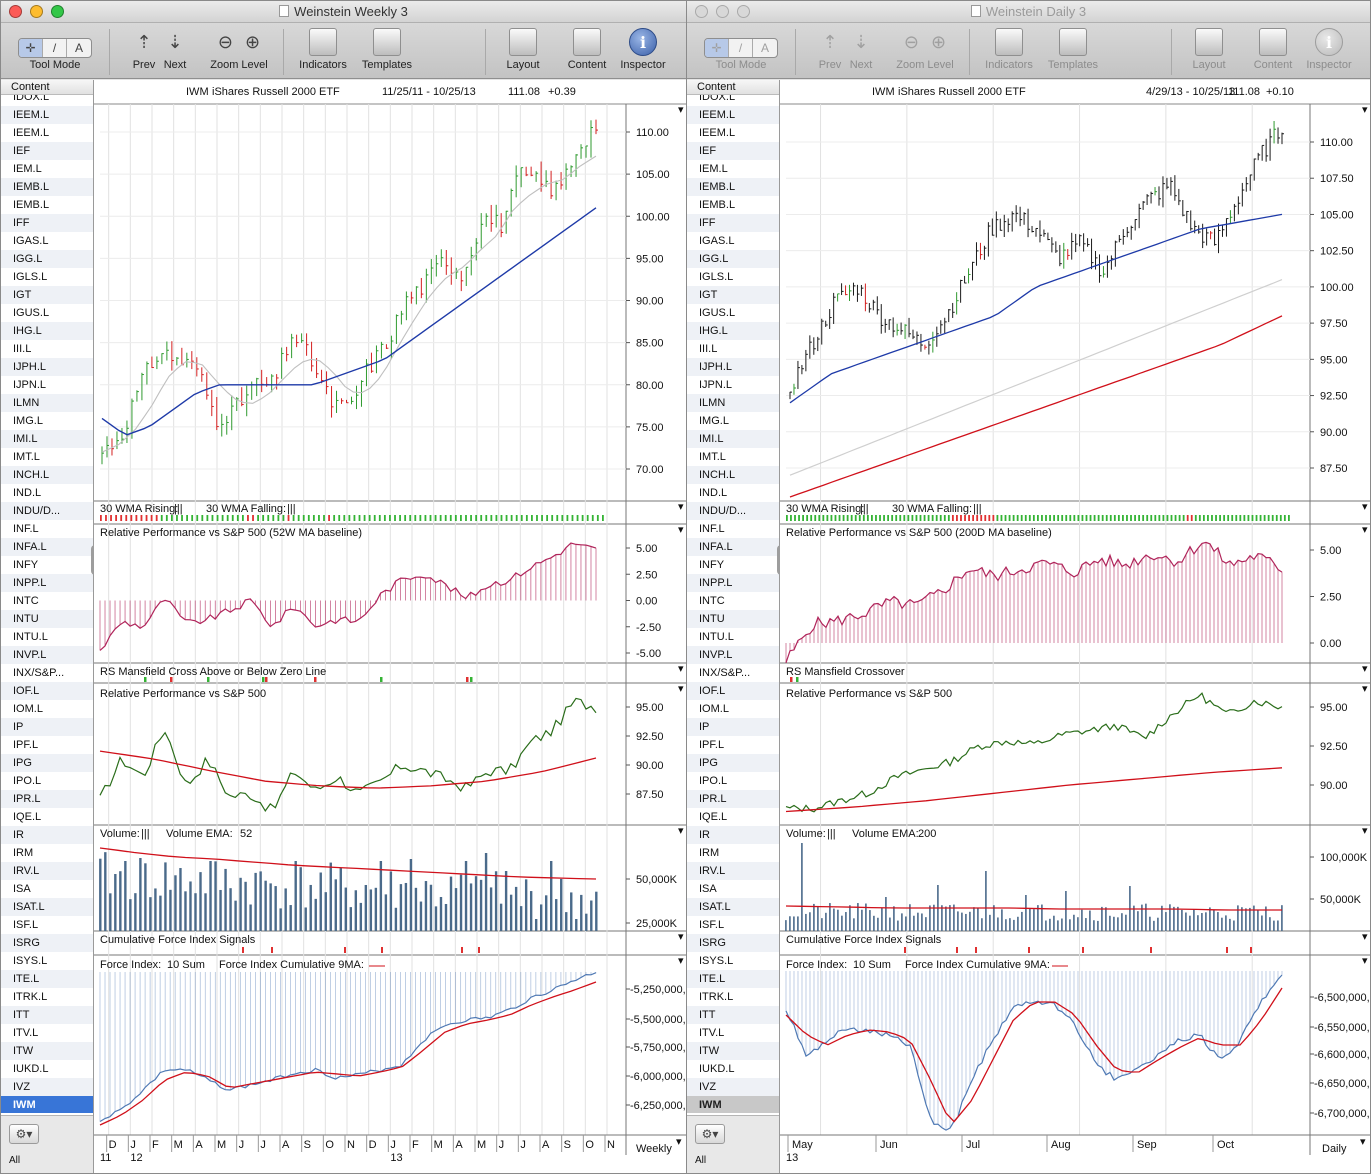 The height and width of the screenshot is (1174, 1371). Describe the element at coordinates (523, 48) in the screenshot. I see `layout-button: Layout` at that location.